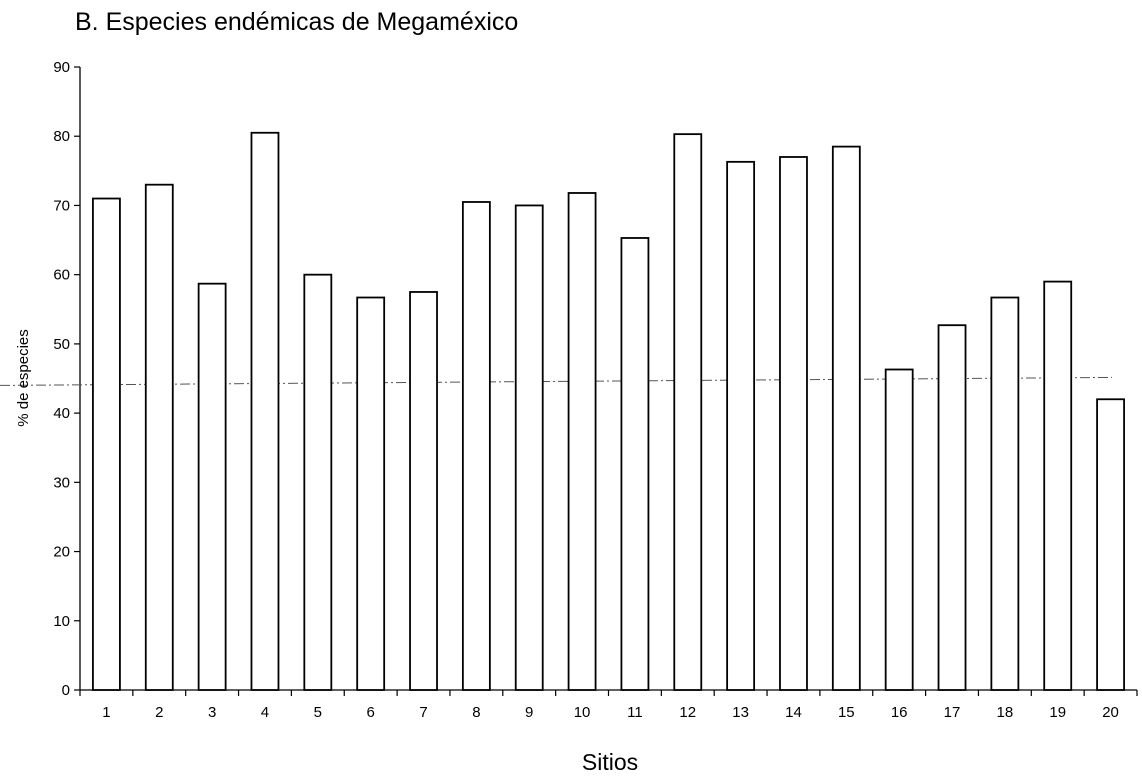  Describe the element at coordinates (1005, 712) in the screenshot. I see `x-tick-label: 18` at that location.